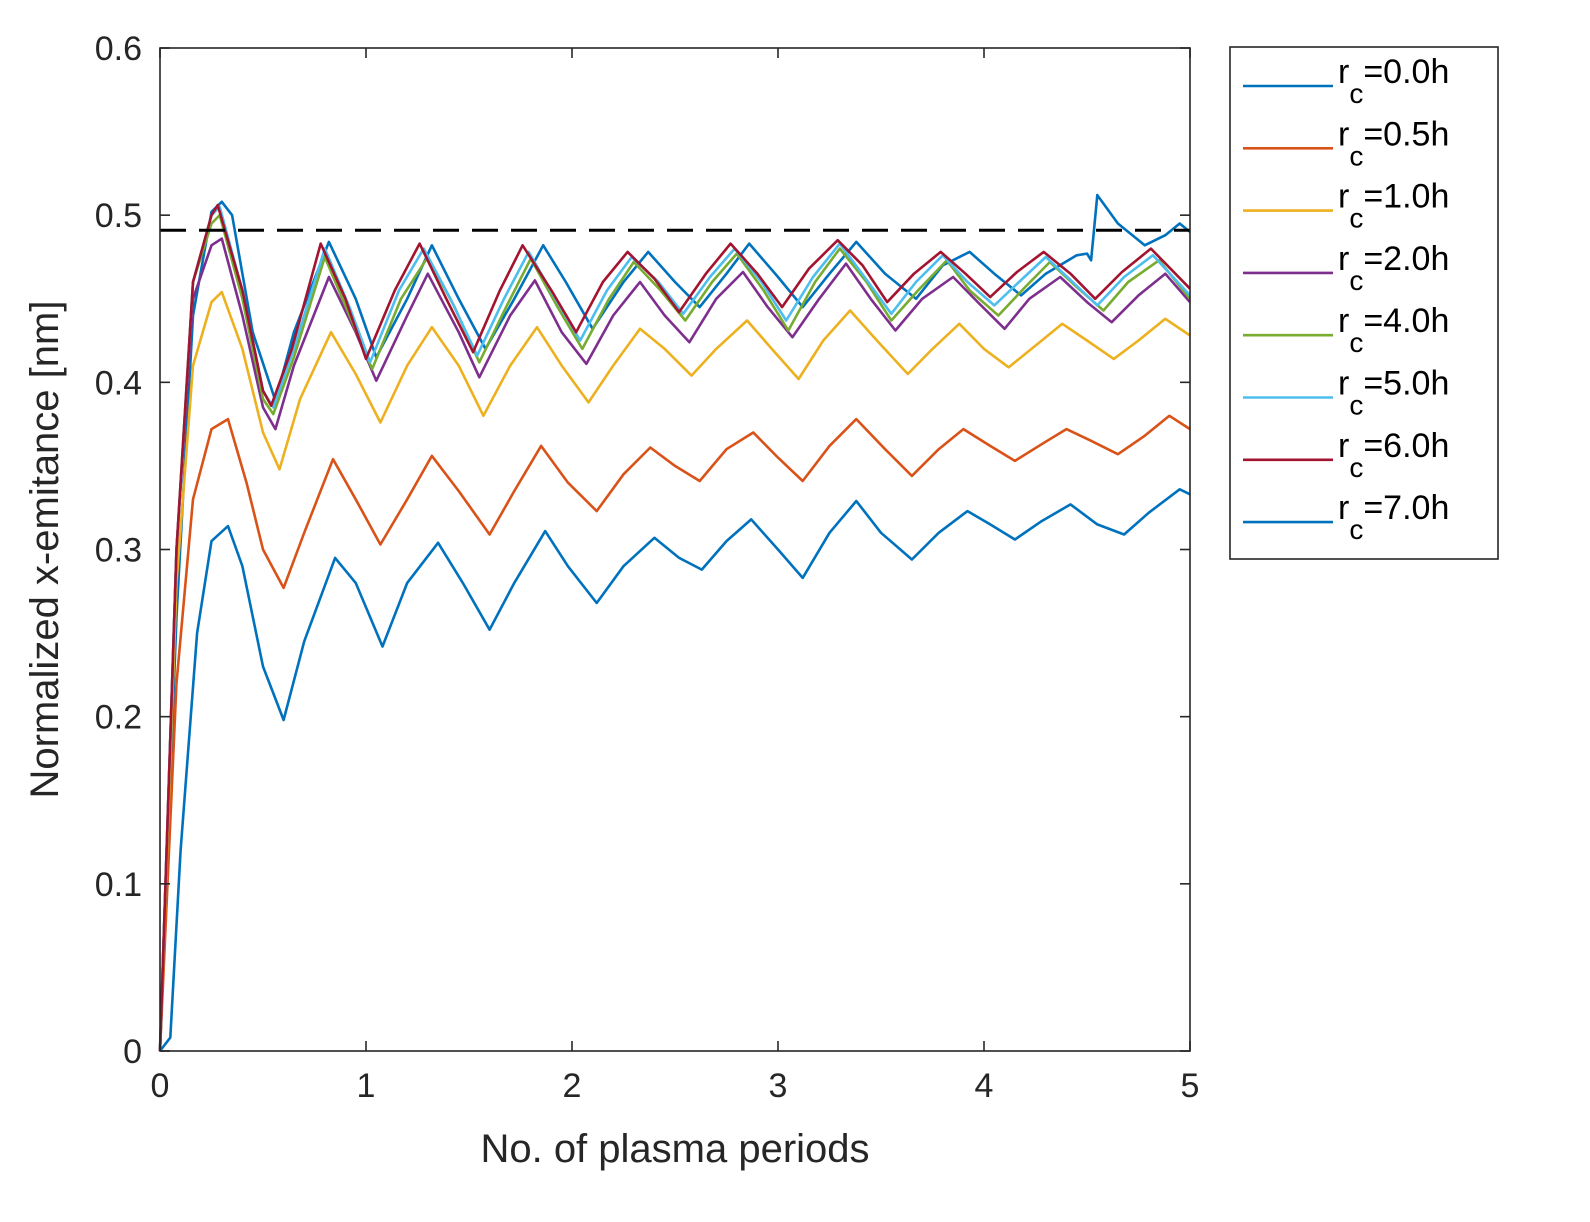 This screenshot has height=1222, width=1590. I want to click on legend-entry-2: rc=1.0h, so click(1393, 206).